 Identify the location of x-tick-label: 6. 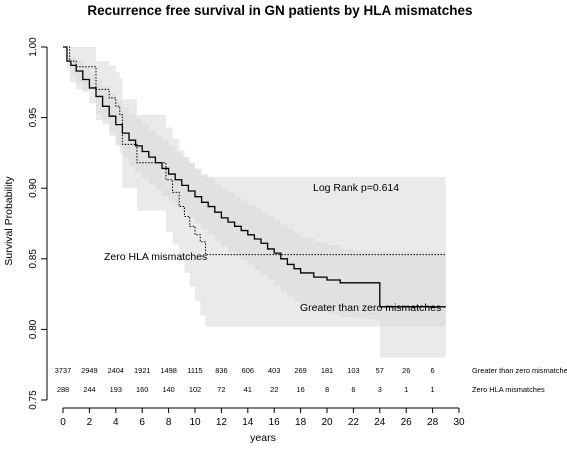
(142, 422).